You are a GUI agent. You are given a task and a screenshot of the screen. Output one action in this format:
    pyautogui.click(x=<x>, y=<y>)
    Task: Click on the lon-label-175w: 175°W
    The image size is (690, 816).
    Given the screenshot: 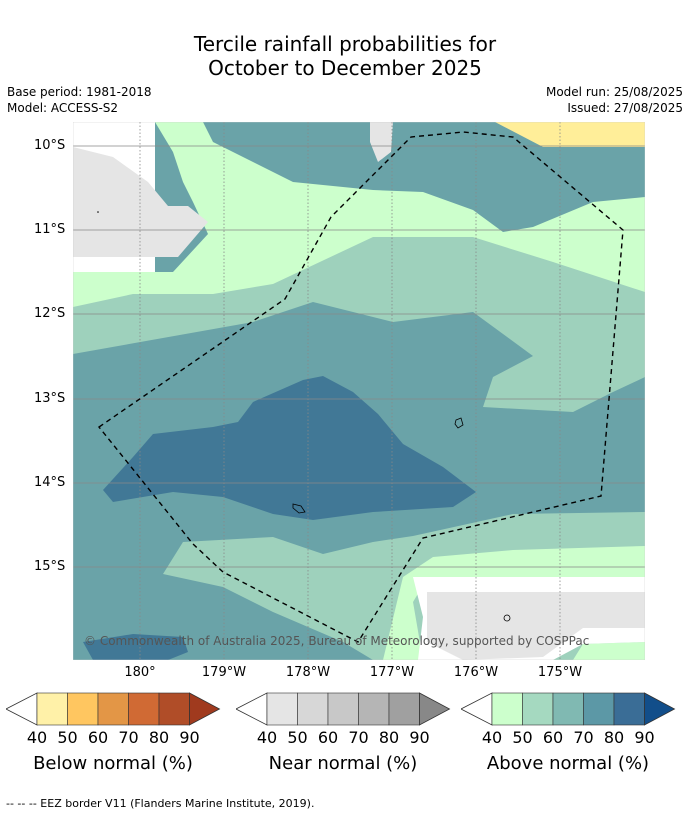 What is the action you would take?
    pyautogui.click(x=560, y=672)
    